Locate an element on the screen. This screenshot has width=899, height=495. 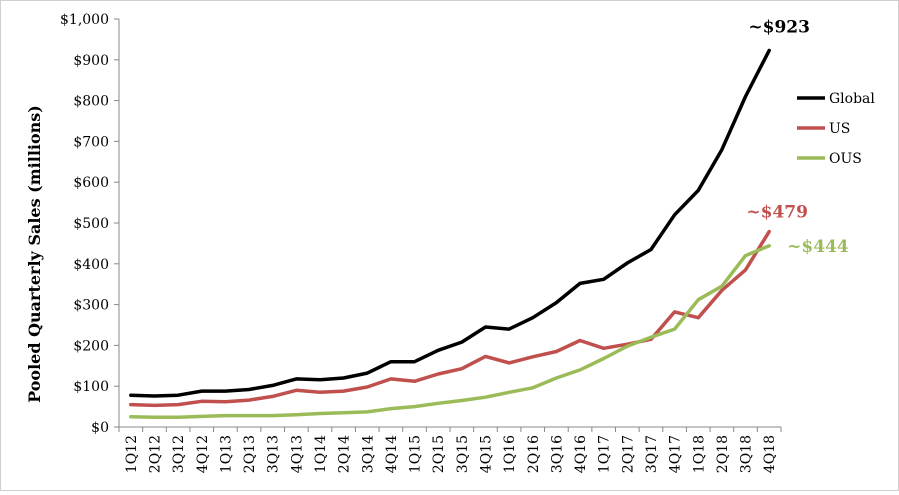
x-tick-label: 3Q14 is located at coordinates (368, 454).